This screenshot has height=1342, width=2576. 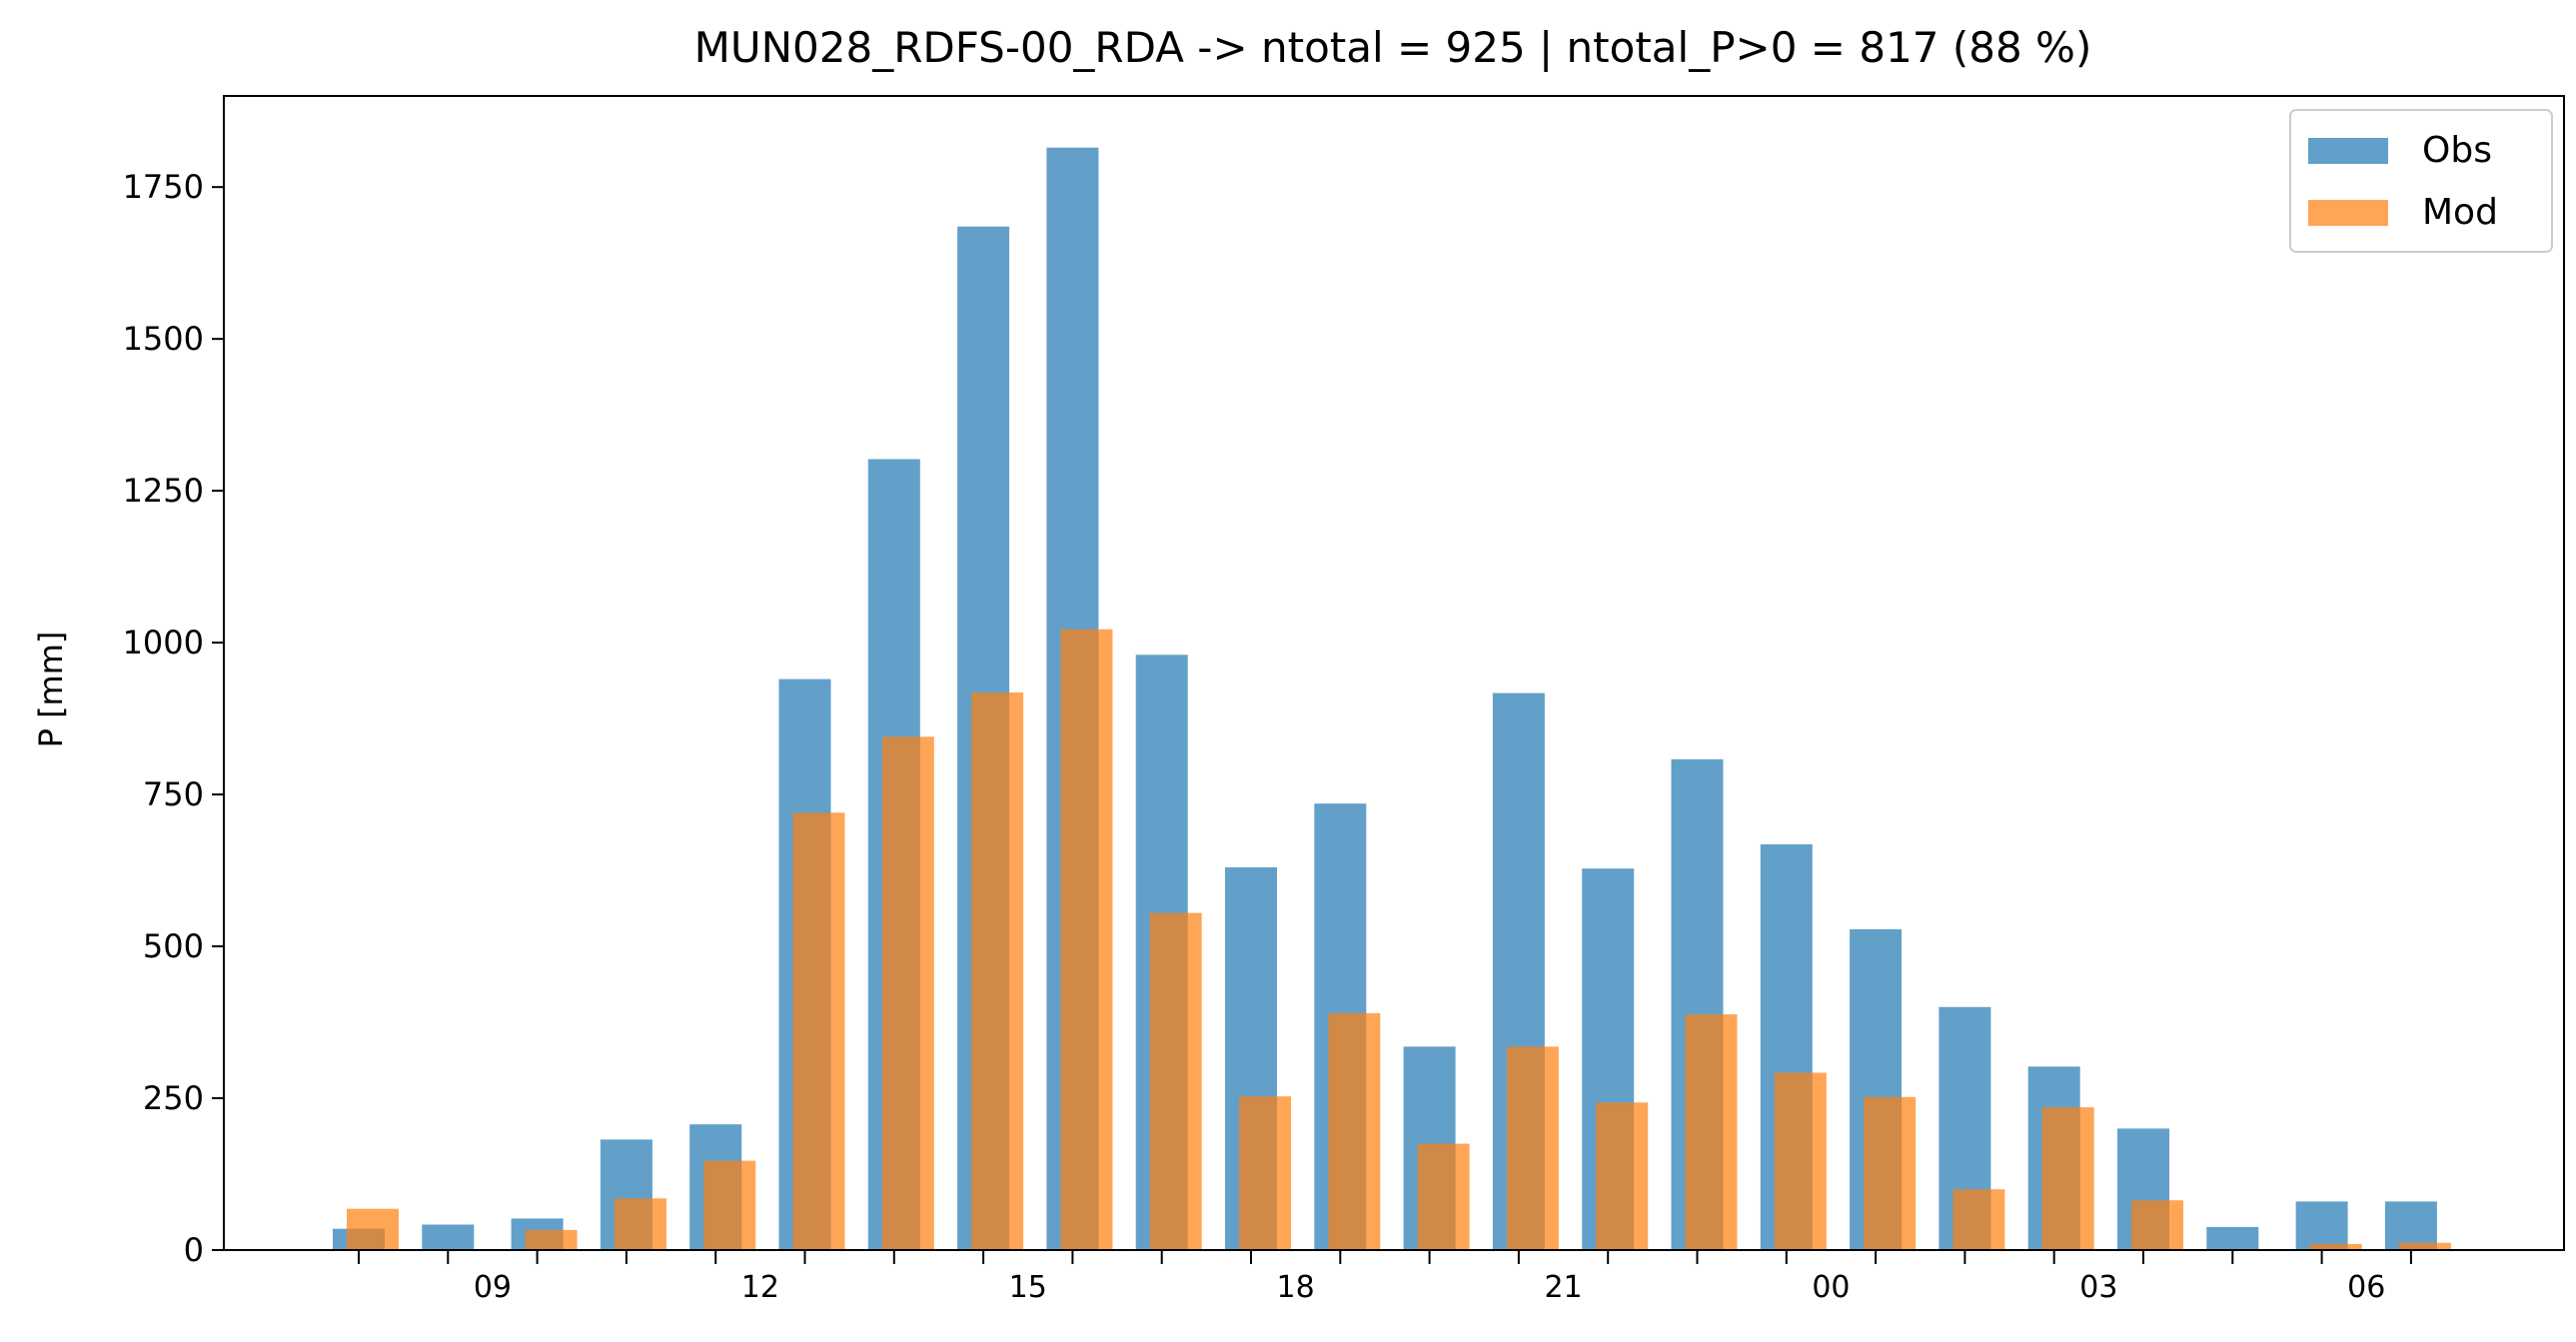 I want to click on y-tick-label: 750, so click(x=173, y=794).